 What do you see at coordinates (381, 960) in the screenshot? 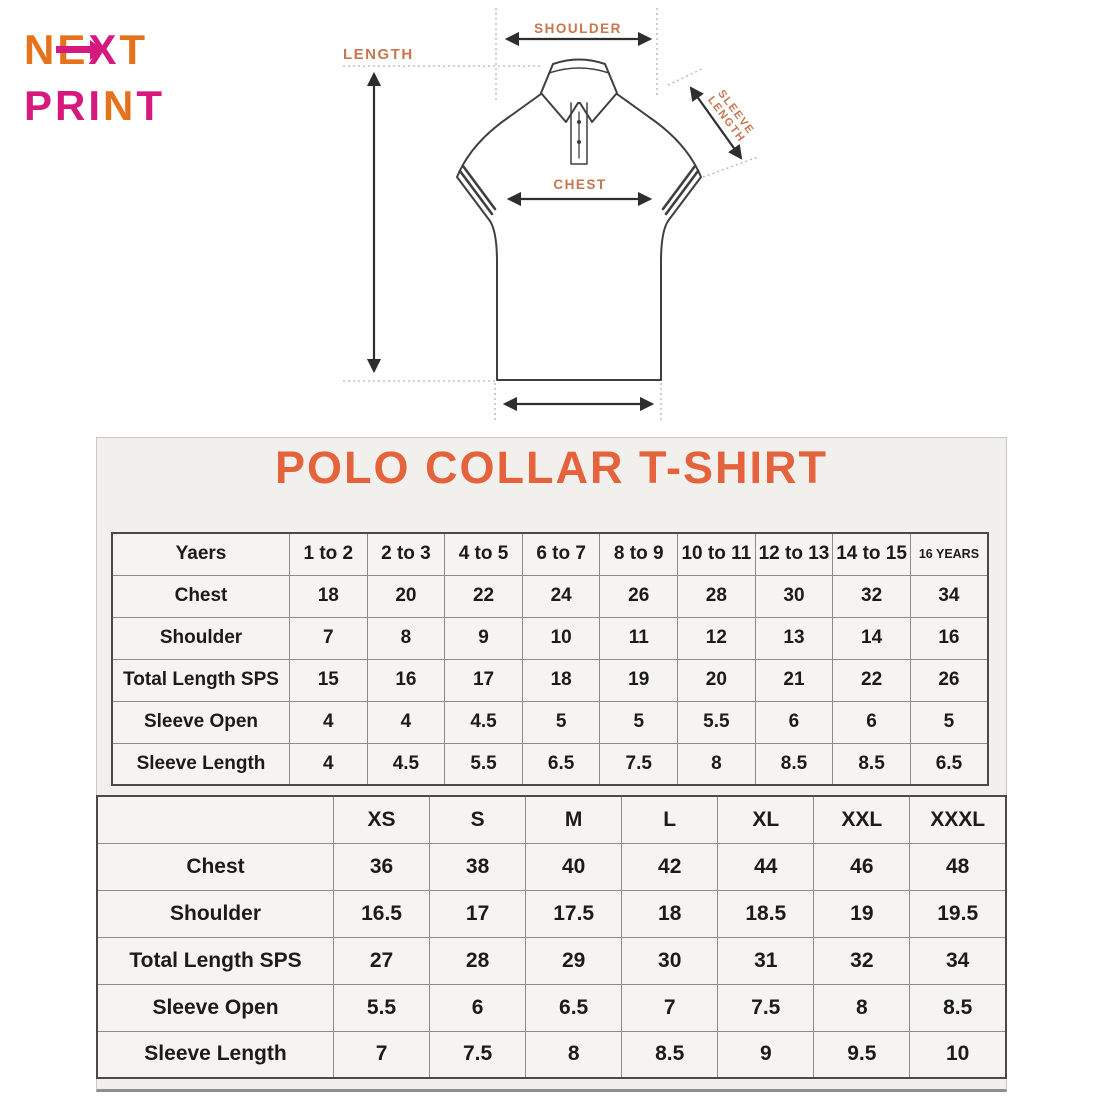
I see `value-cell: 27` at bounding box center [381, 960].